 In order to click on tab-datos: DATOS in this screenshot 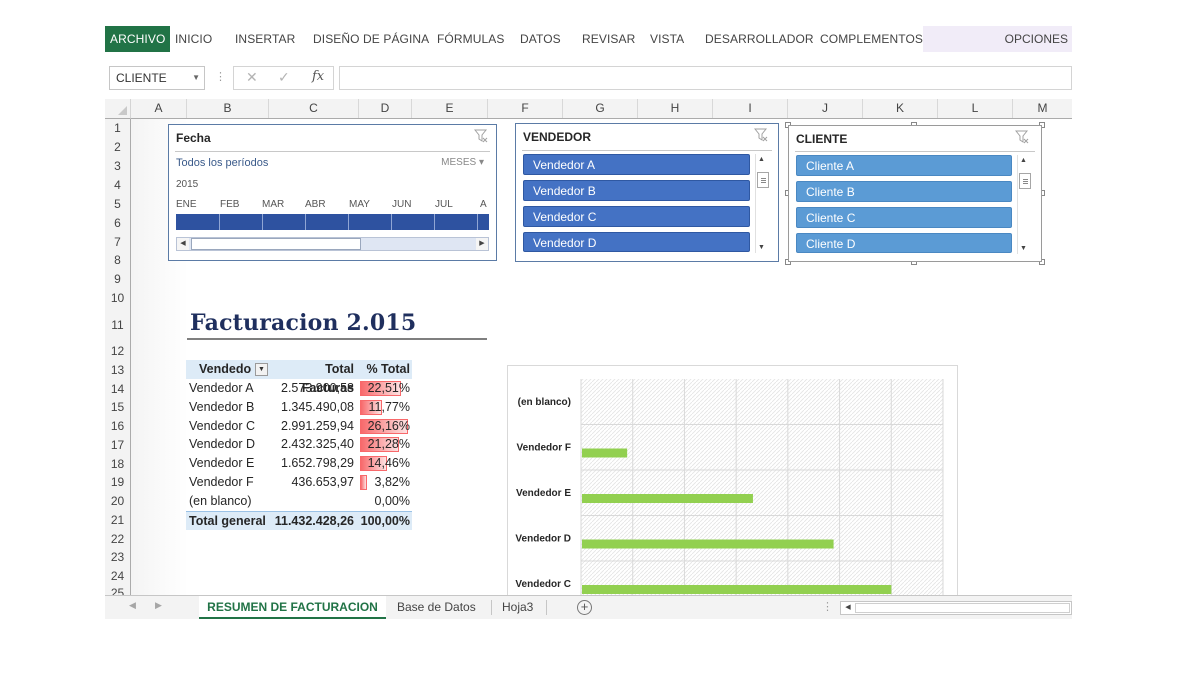, I will do `click(540, 39)`.